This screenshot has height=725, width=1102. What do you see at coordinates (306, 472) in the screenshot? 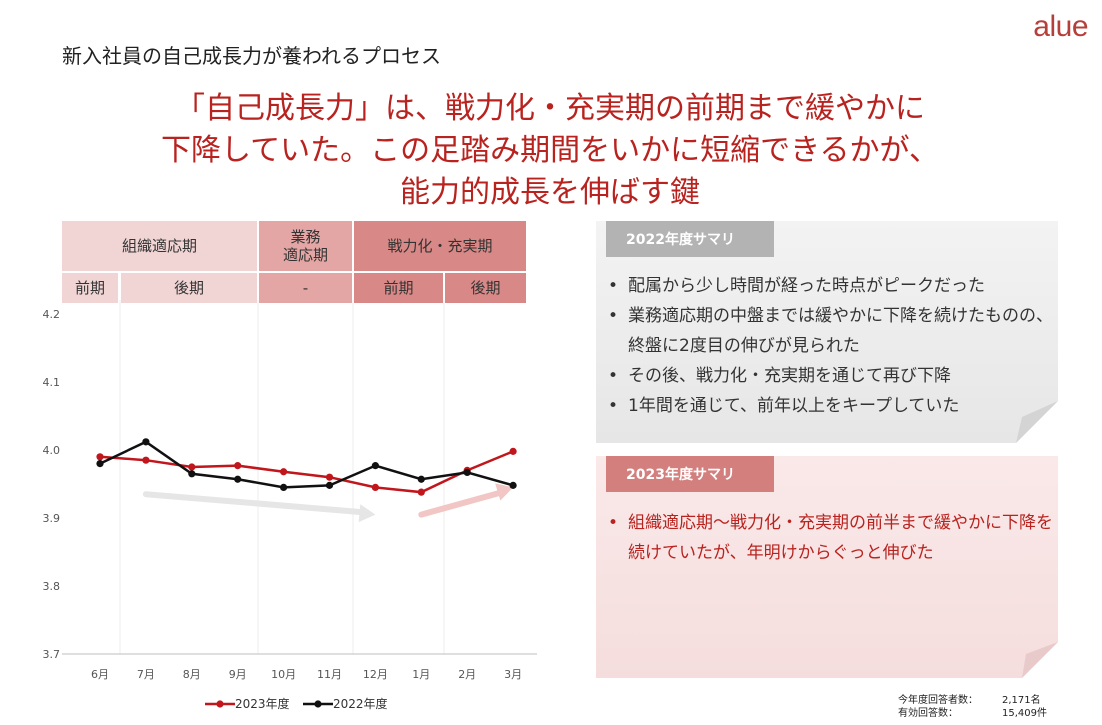
I see `series-line-2023年度` at bounding box center [306, 472].